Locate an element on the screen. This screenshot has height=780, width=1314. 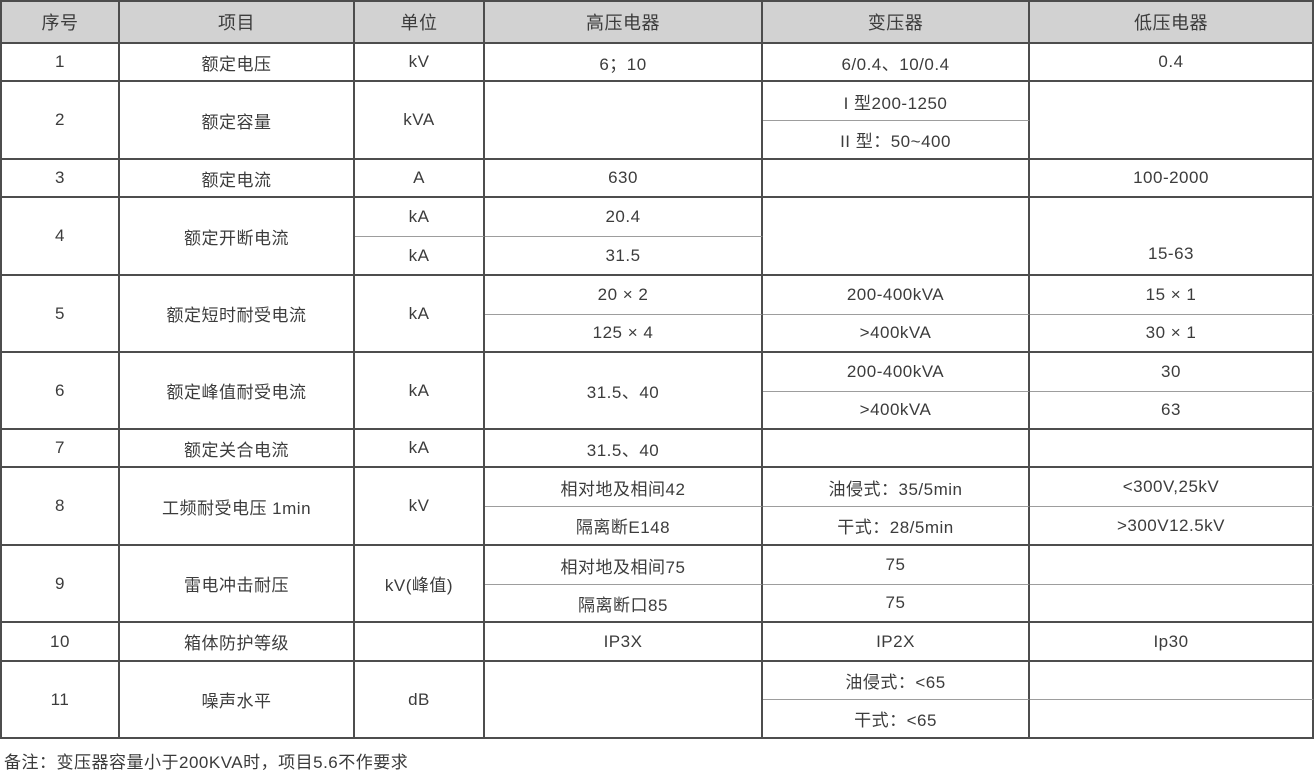
cell-r5-lv-a: 15 × 1 is located at coordinates (1172, 295).